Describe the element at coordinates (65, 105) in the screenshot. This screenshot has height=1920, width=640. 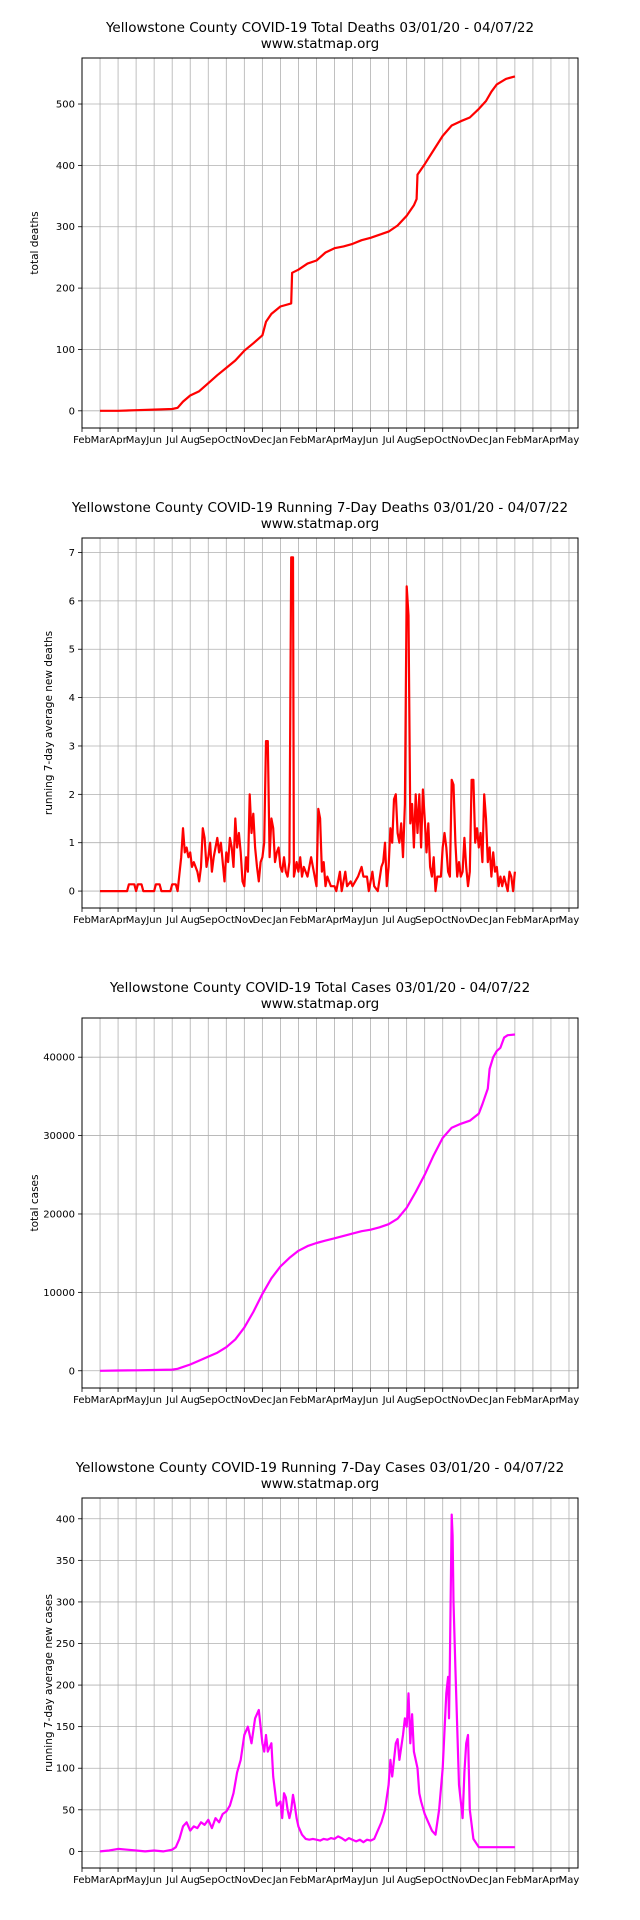
I see `y-tick-label: 500` at that location.